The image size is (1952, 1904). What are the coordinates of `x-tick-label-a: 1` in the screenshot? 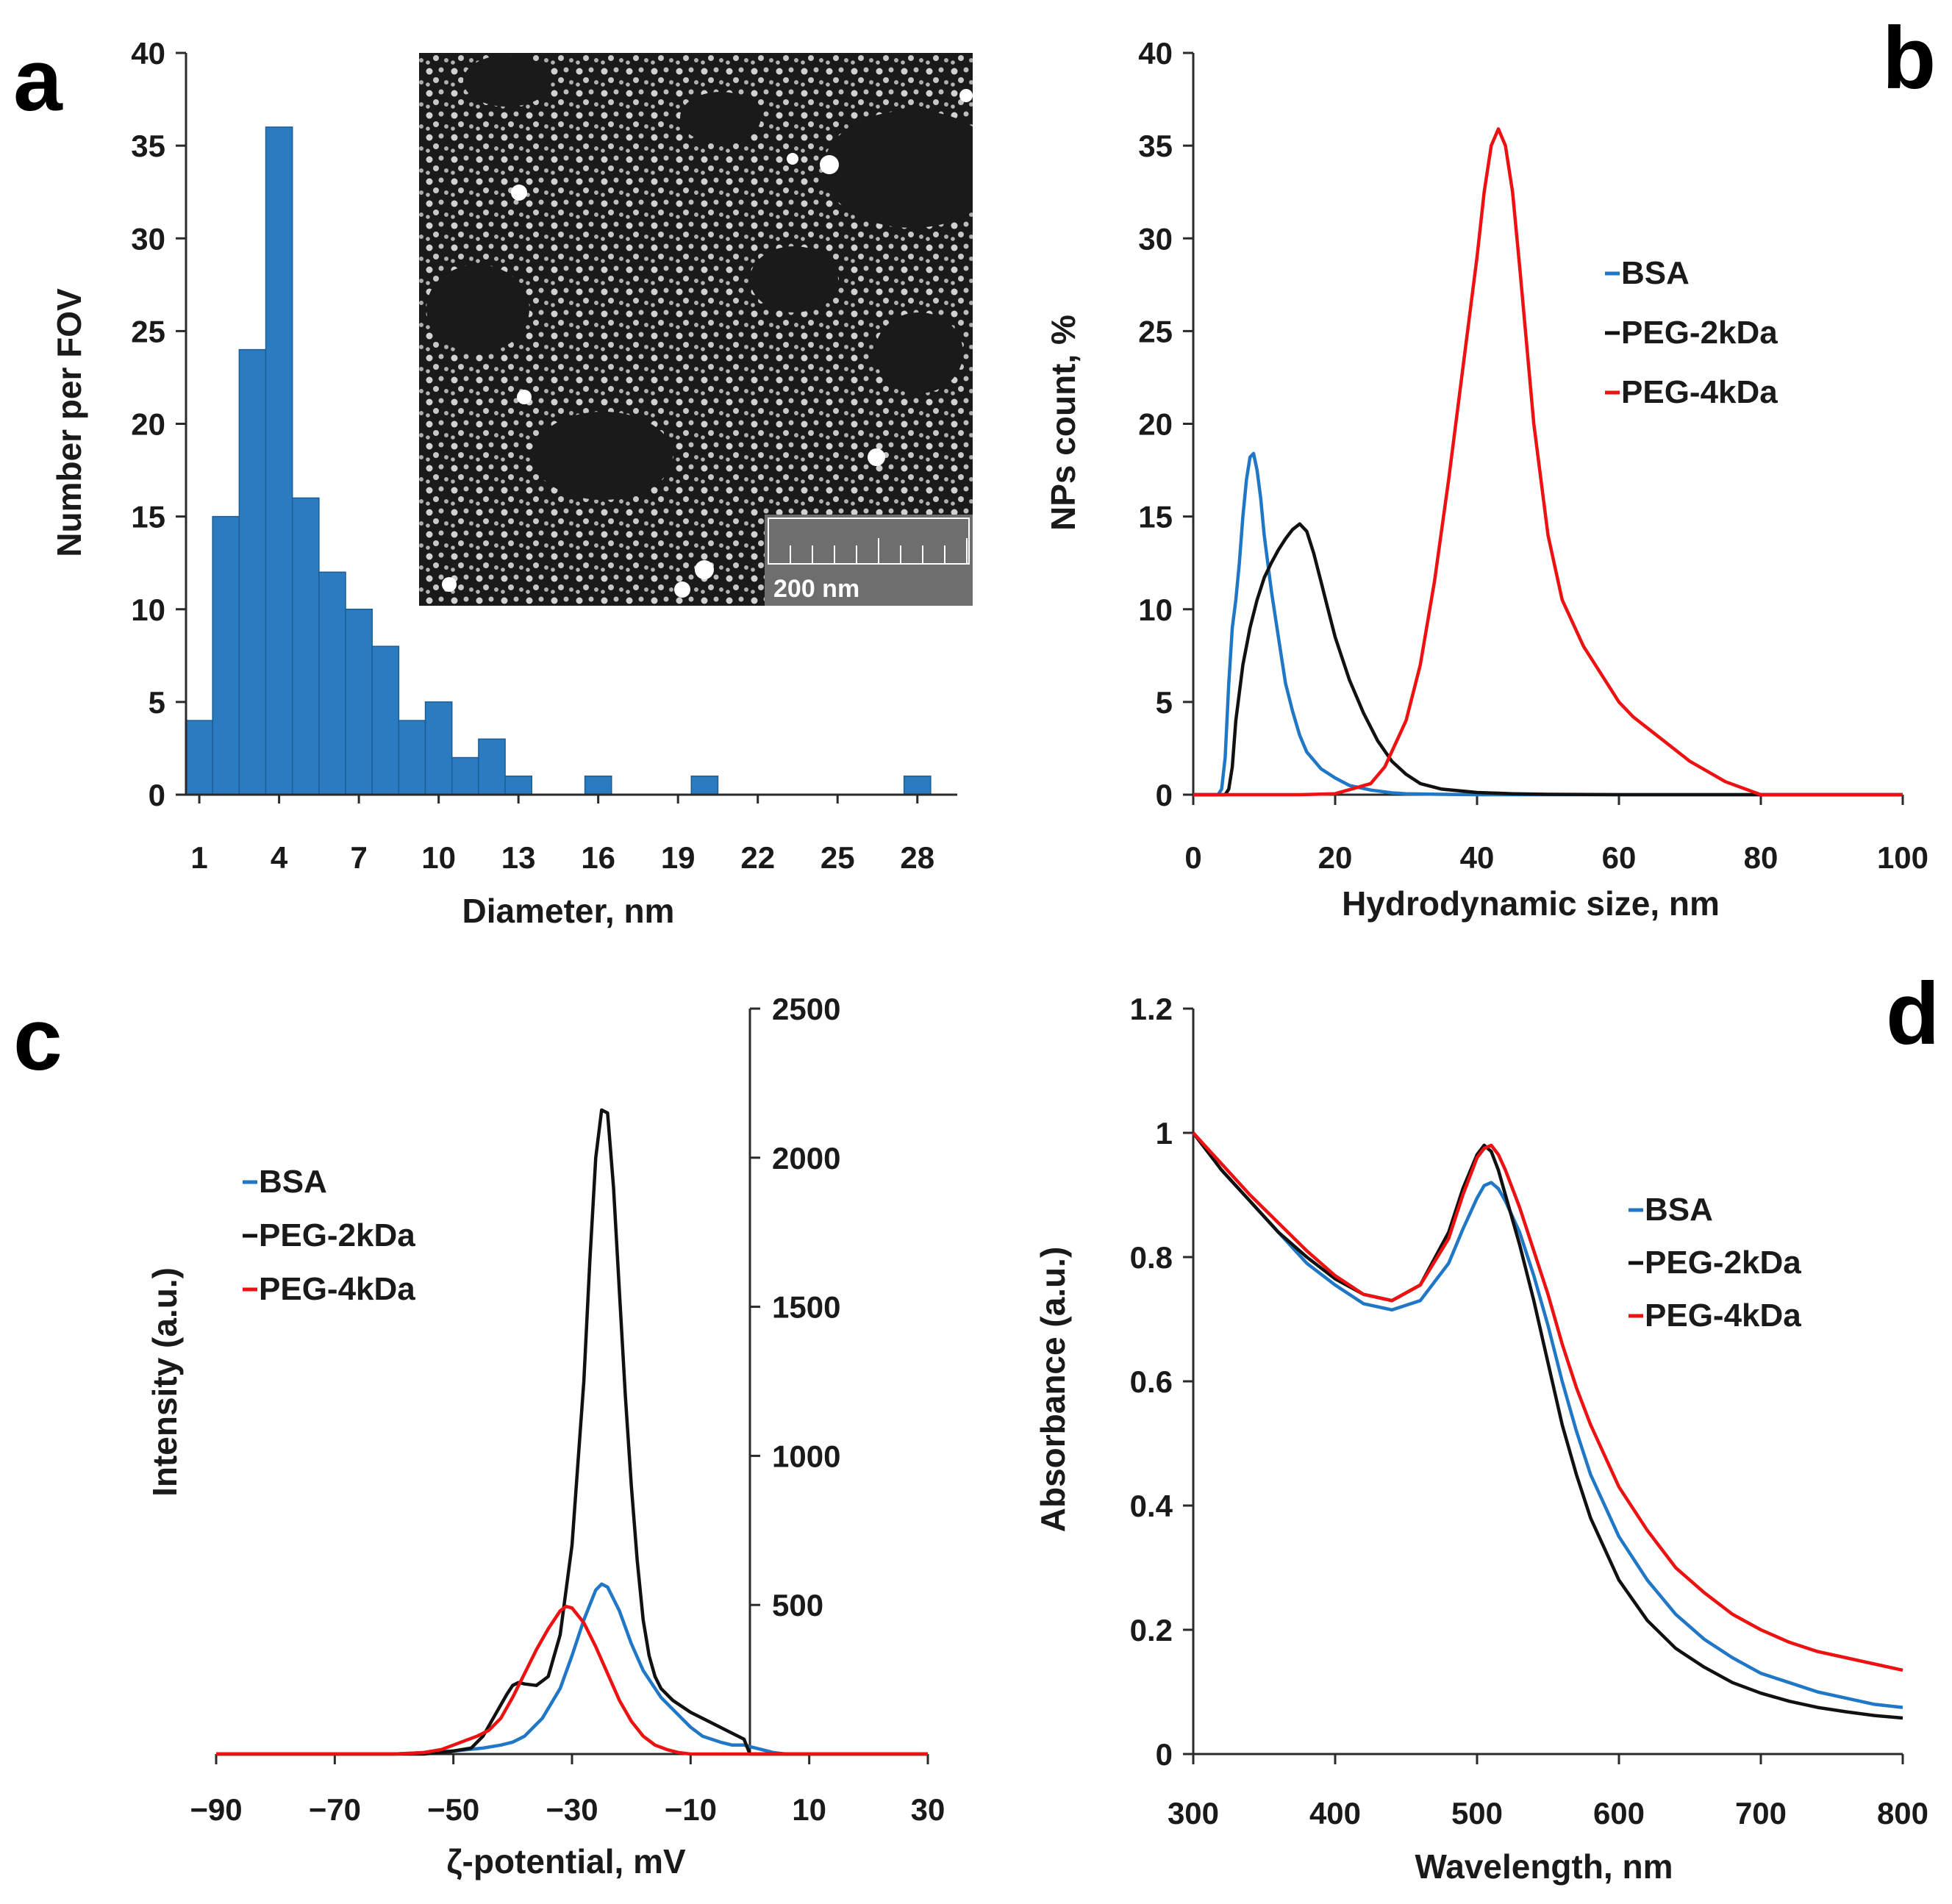 It's located at (198, 857).